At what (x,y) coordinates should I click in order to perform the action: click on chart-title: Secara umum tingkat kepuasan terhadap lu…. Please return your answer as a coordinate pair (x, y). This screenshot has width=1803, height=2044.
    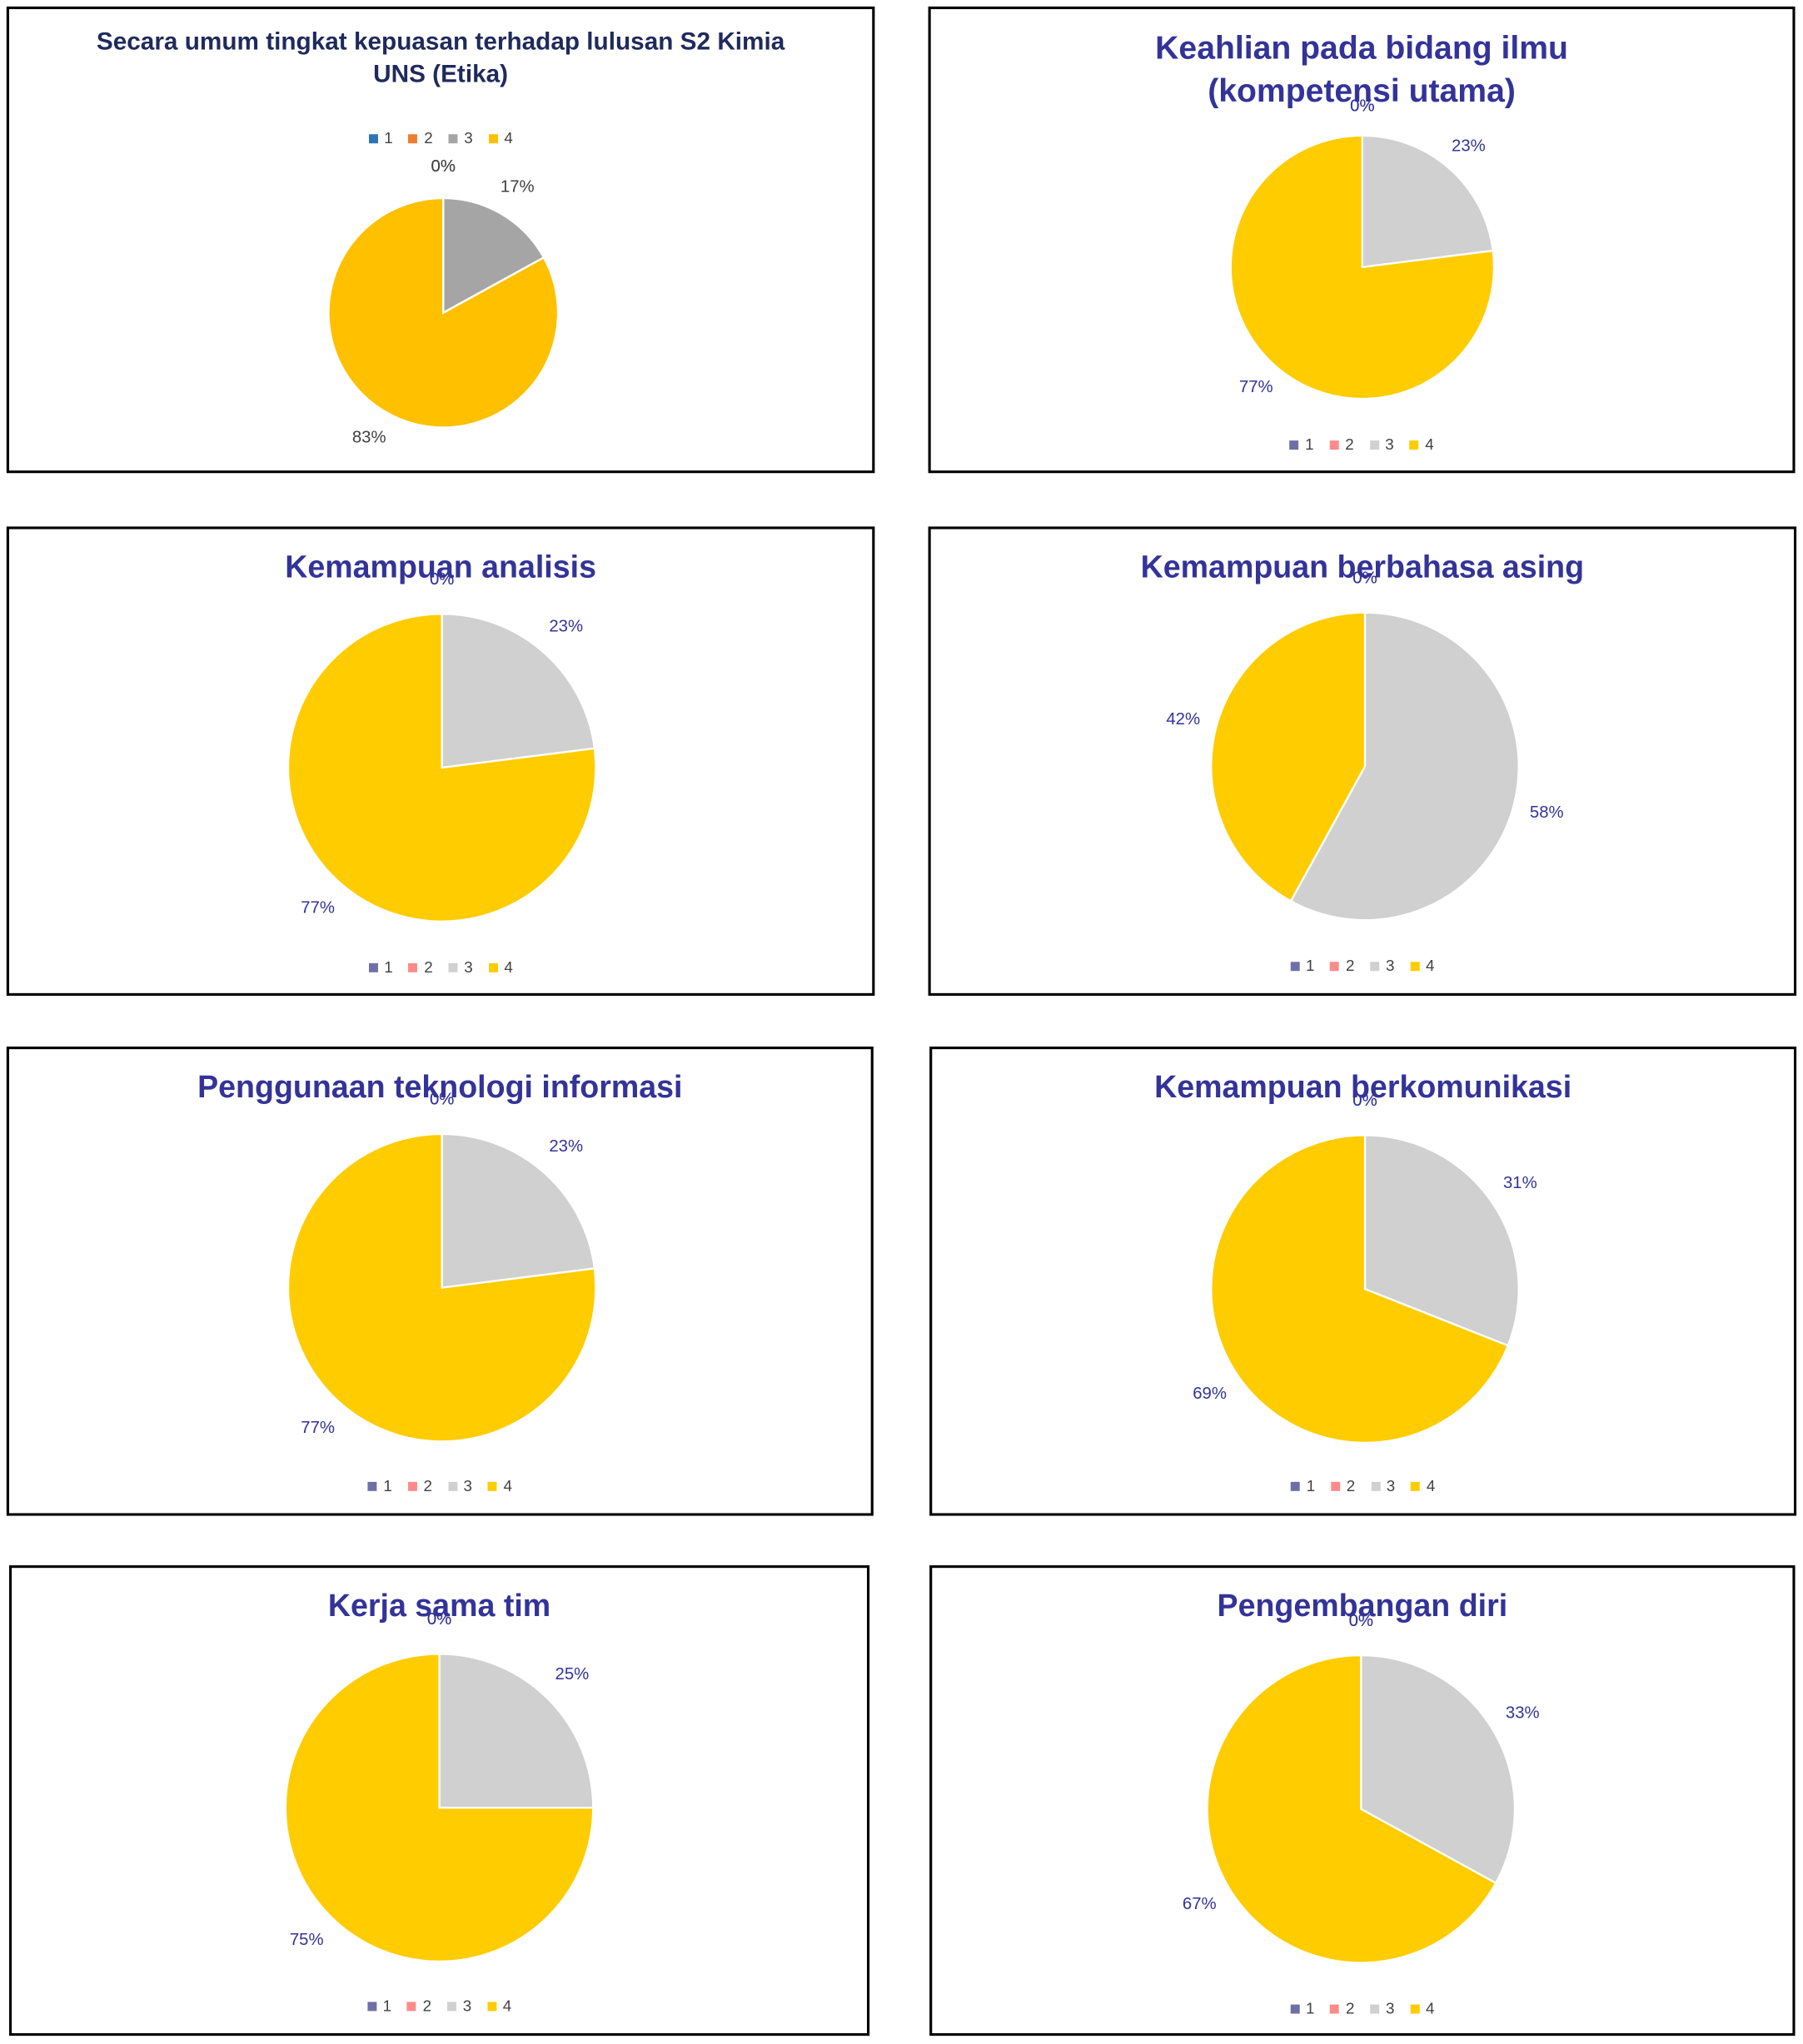
    Looking at the image, I should click on (440, 58).